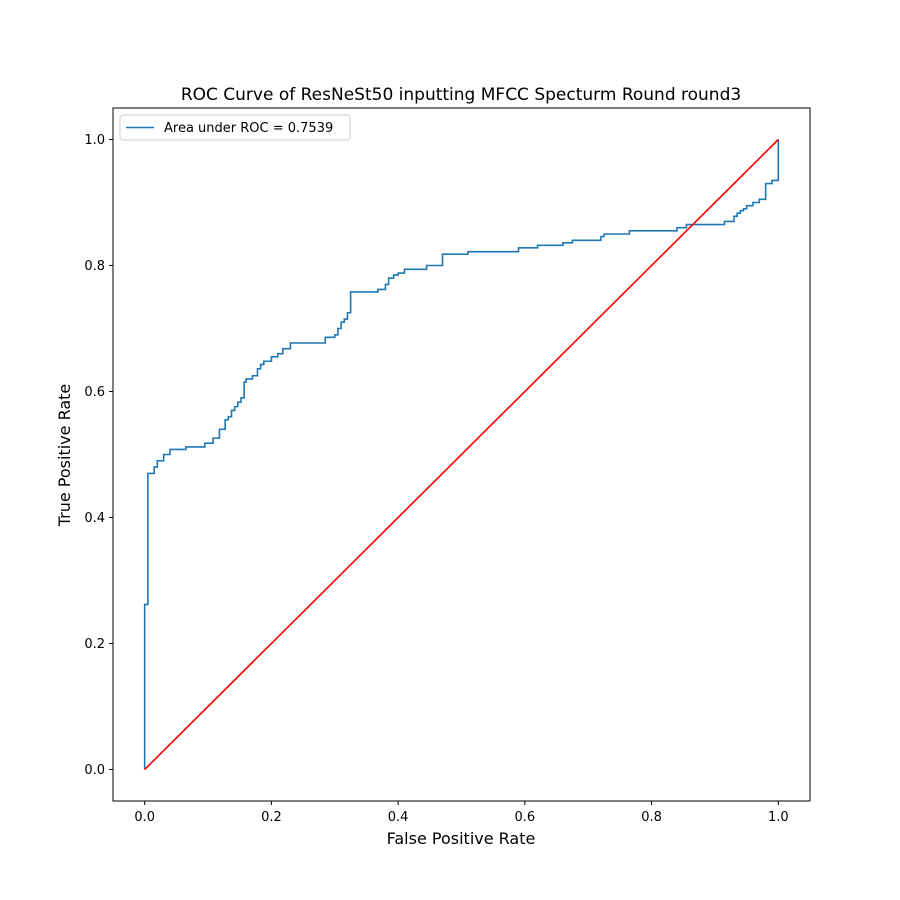 The height and width of the screenshot is (900, 900). What do you see at coordinates (64, 456) in the screenshot?
I see `y-axis-label: True Positive Rate` at bounding box center [64, 456].